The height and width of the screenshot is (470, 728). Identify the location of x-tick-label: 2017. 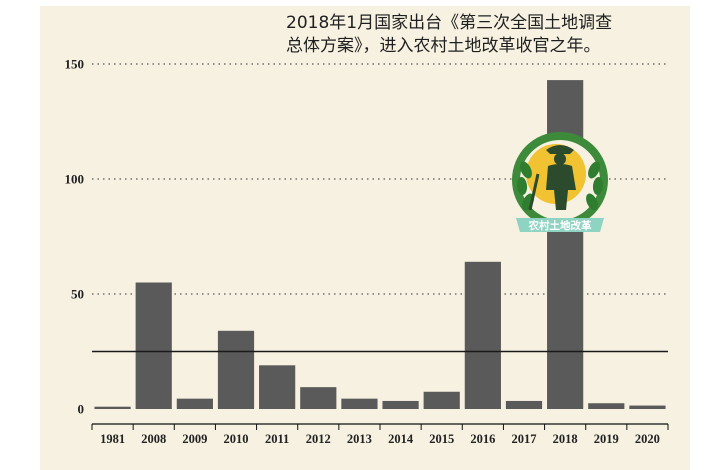
(524, 439).